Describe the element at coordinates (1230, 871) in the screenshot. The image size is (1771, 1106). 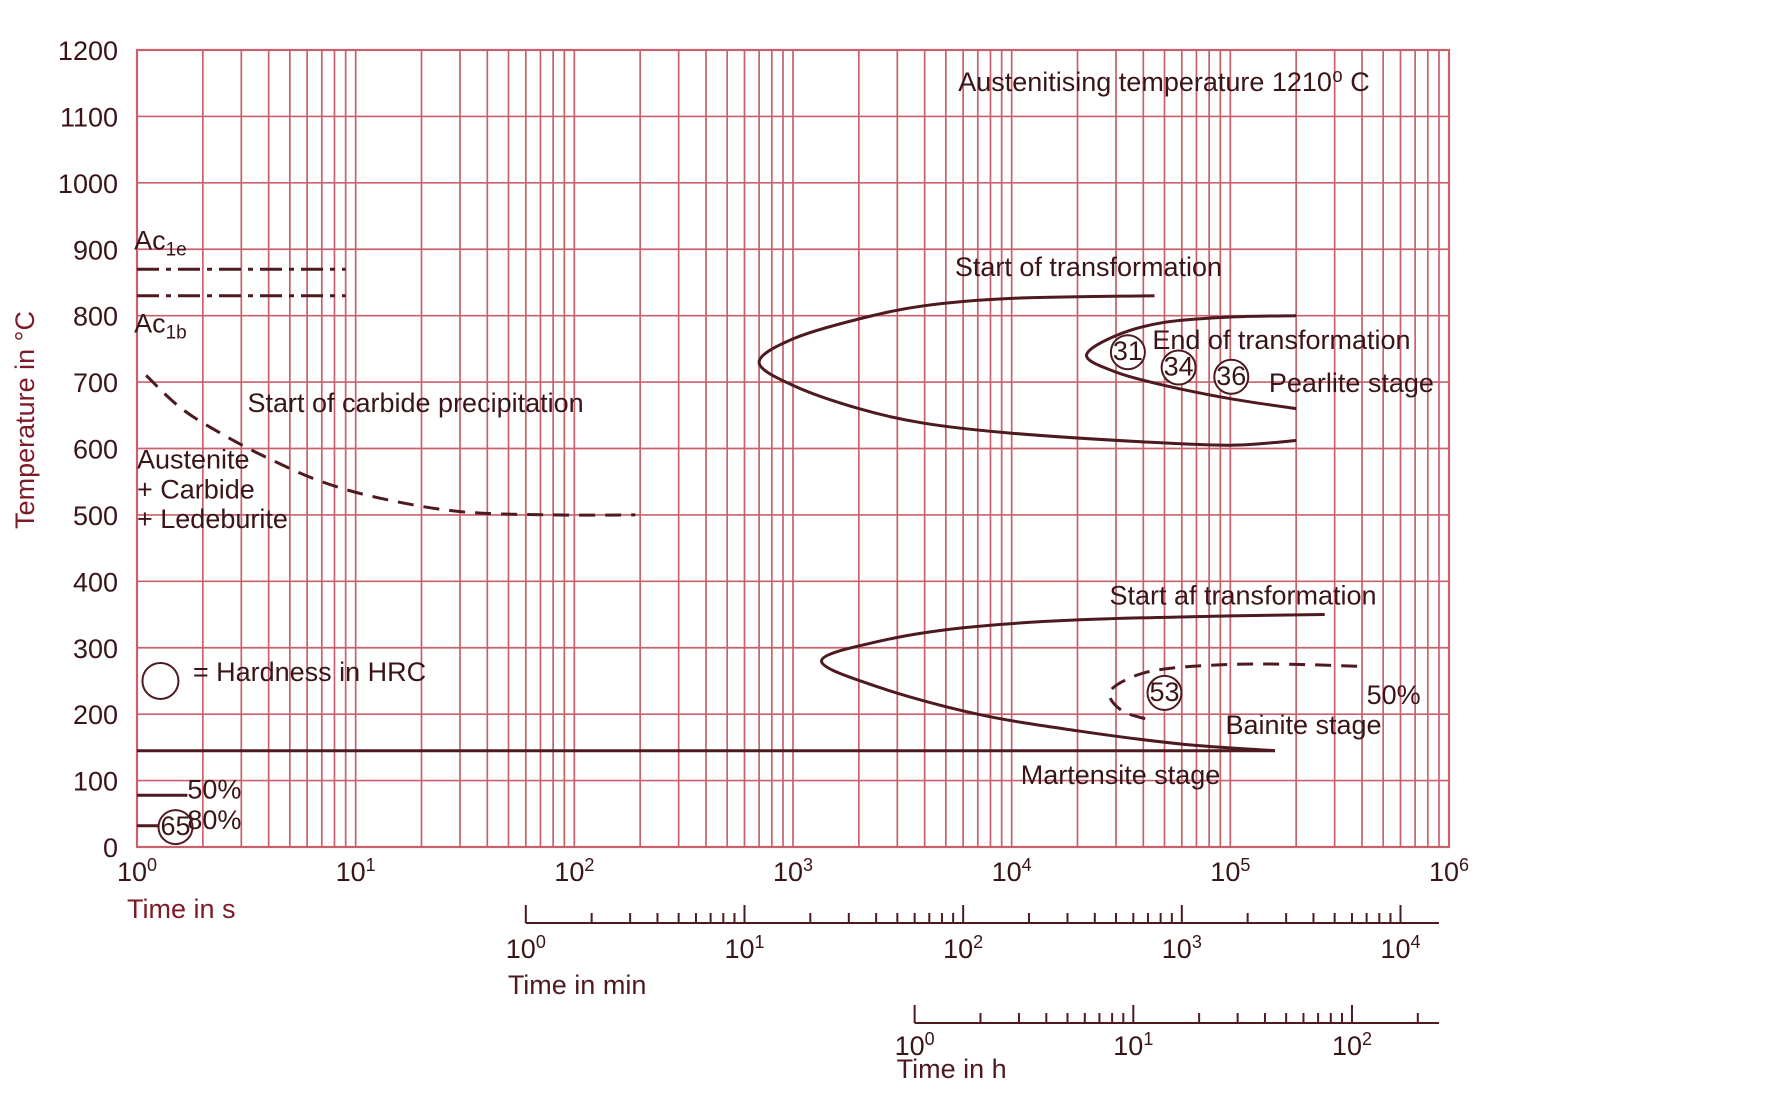
I see `x-tick-label: 10⁵` at that location.